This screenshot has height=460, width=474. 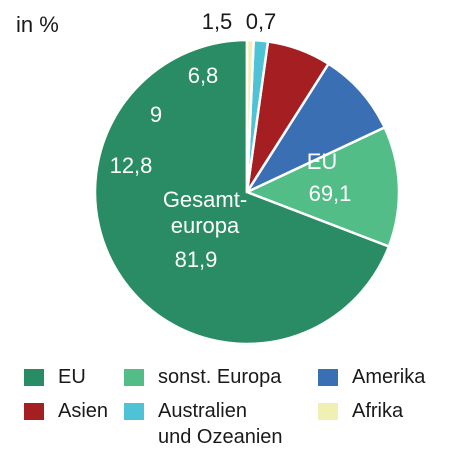 I want to click on legend-label-eu: EU, so click(x=72, y=377).